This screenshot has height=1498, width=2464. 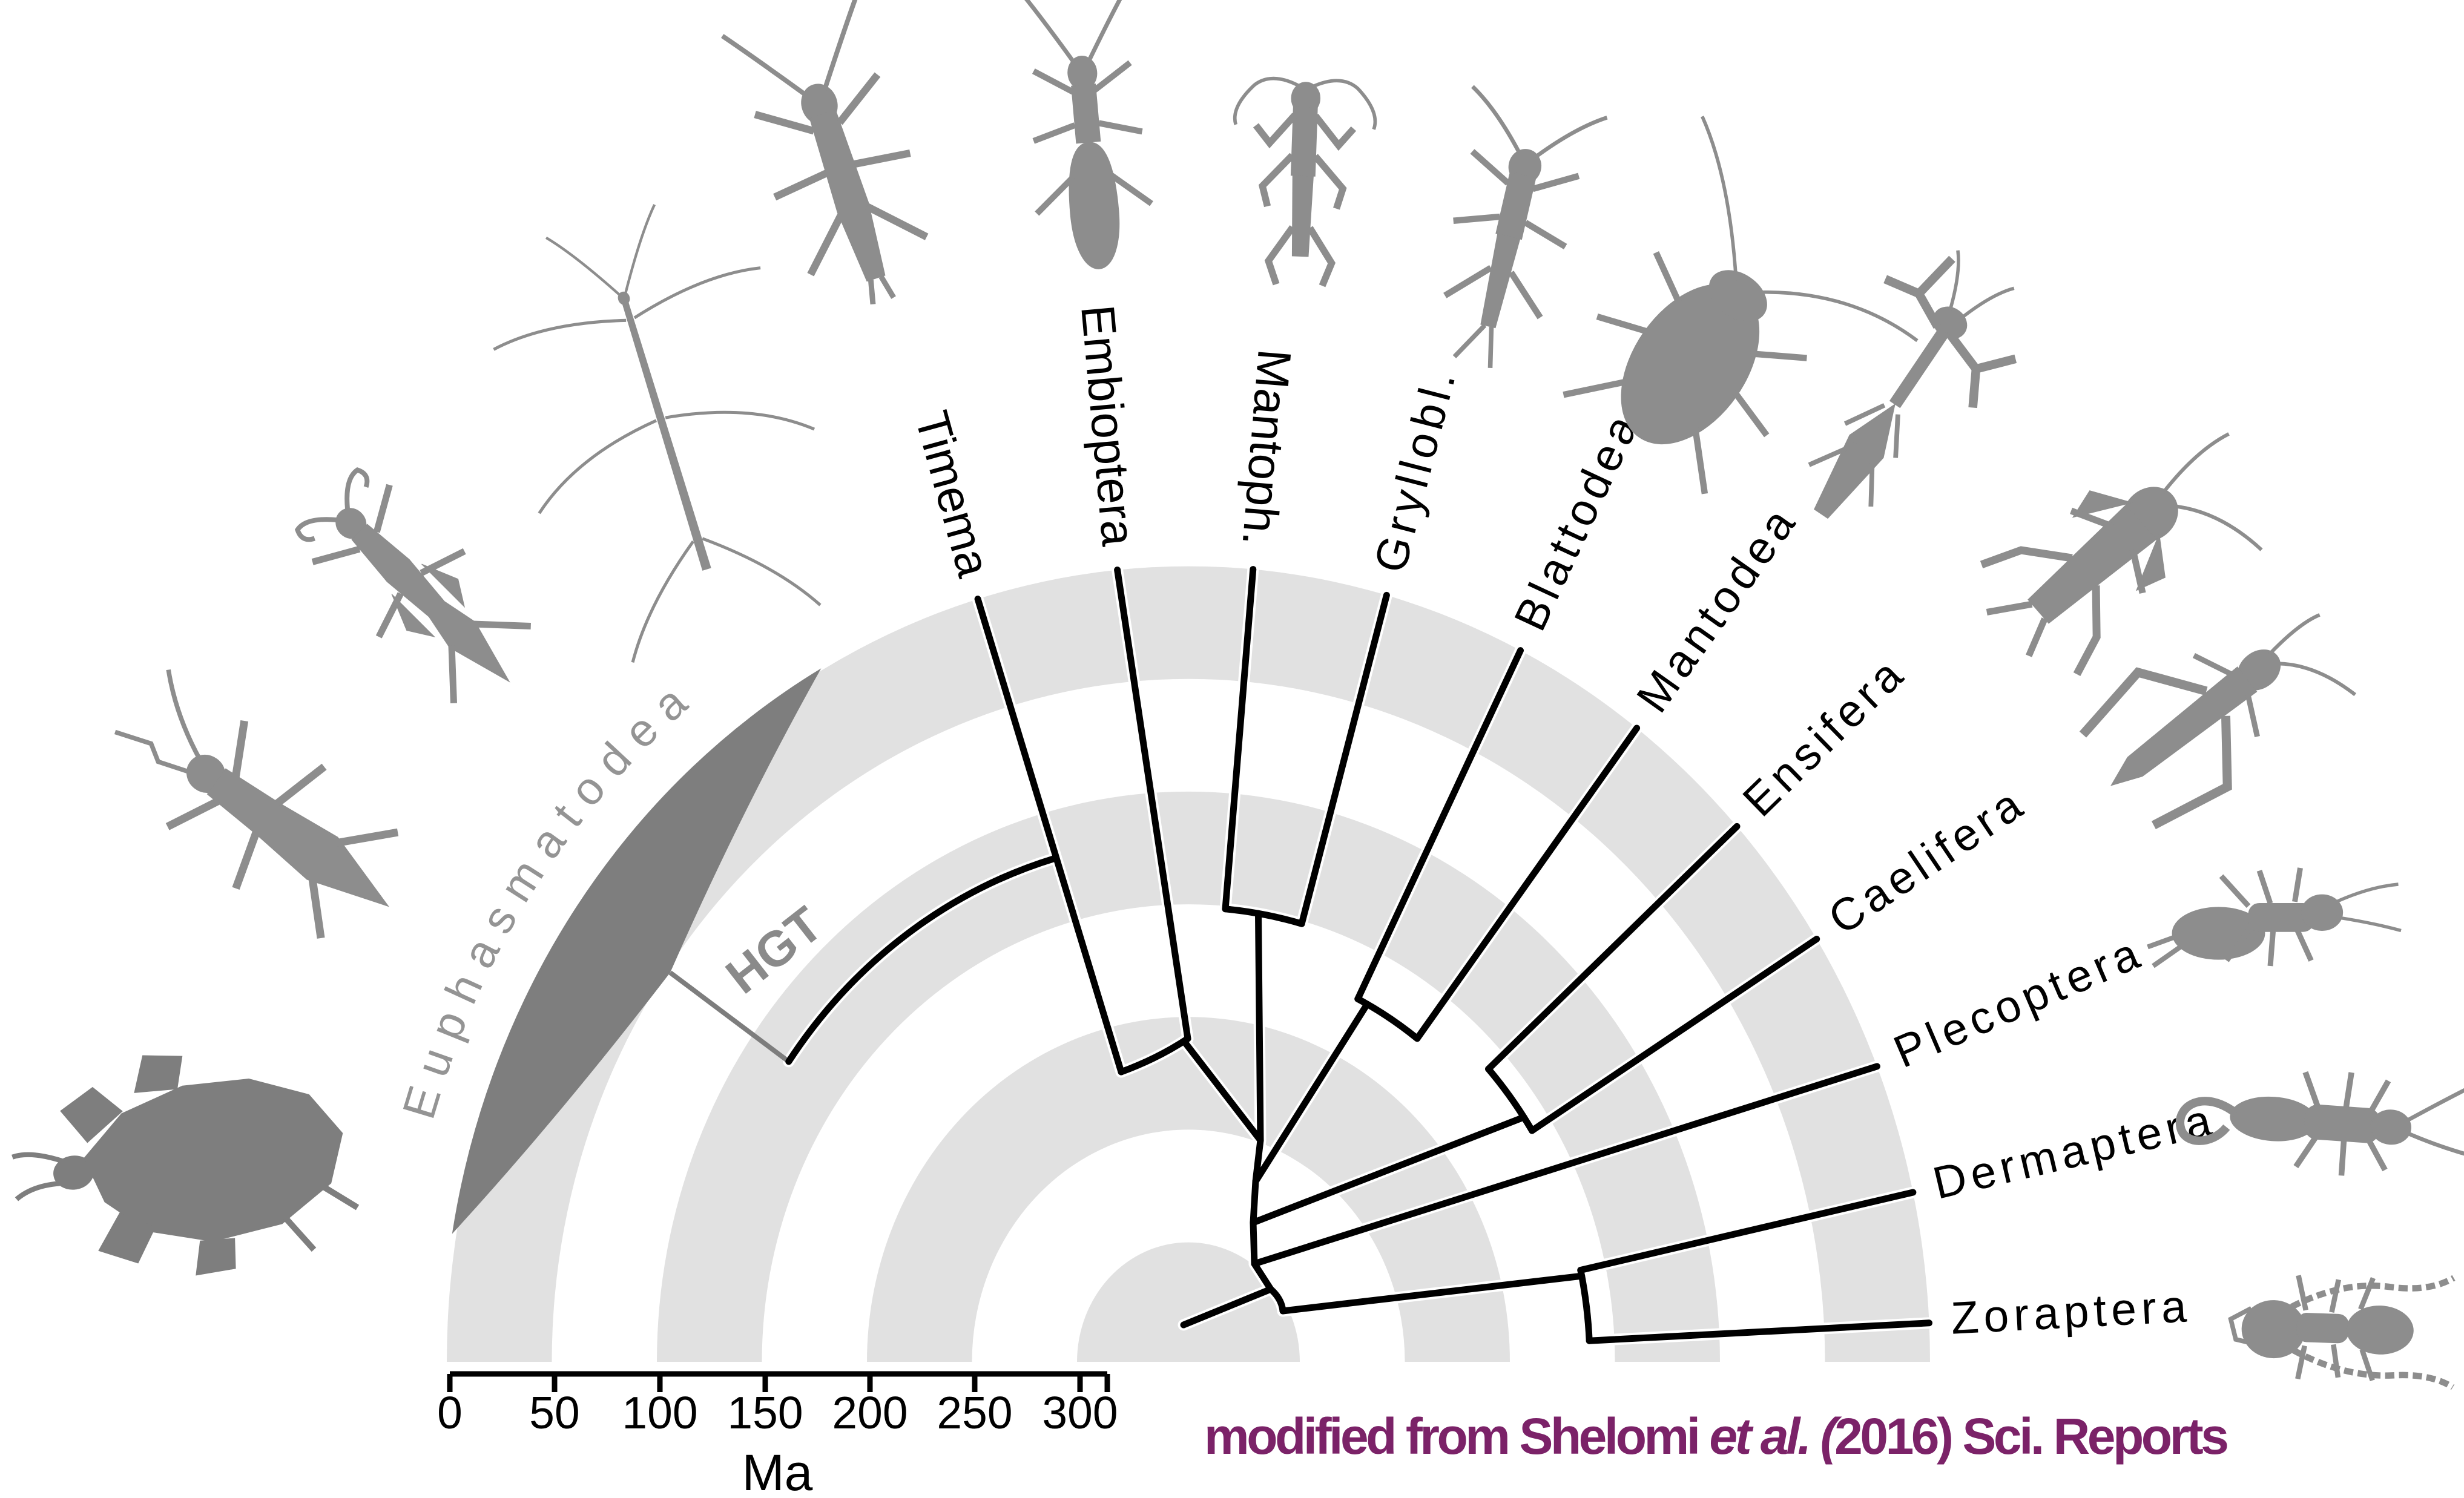 What do you see at coordinates (870, 1413) in the screenshot?
I see `svg-text: 200` at bounding box center [870, 1413].